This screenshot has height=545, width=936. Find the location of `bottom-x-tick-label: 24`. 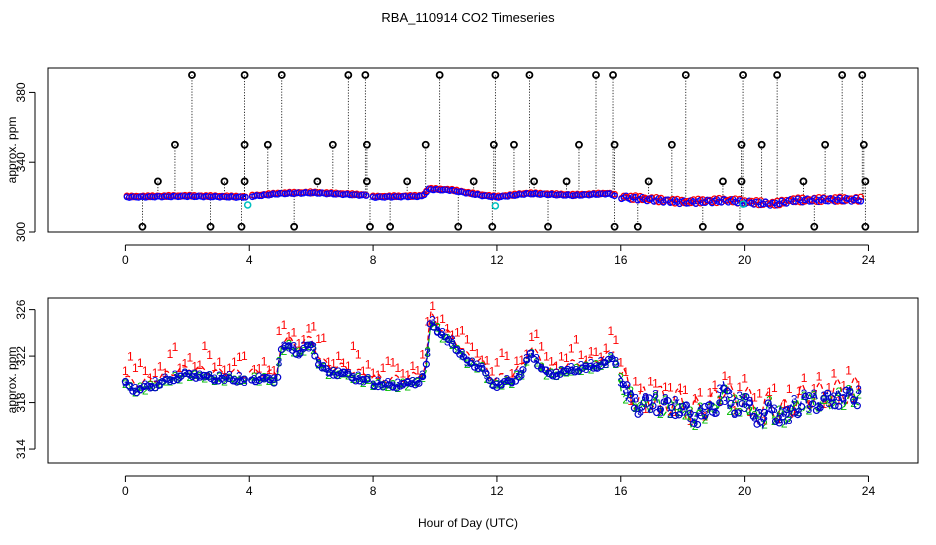

bottom-x-tick-label: 24 is located at coordinates (869, 491).